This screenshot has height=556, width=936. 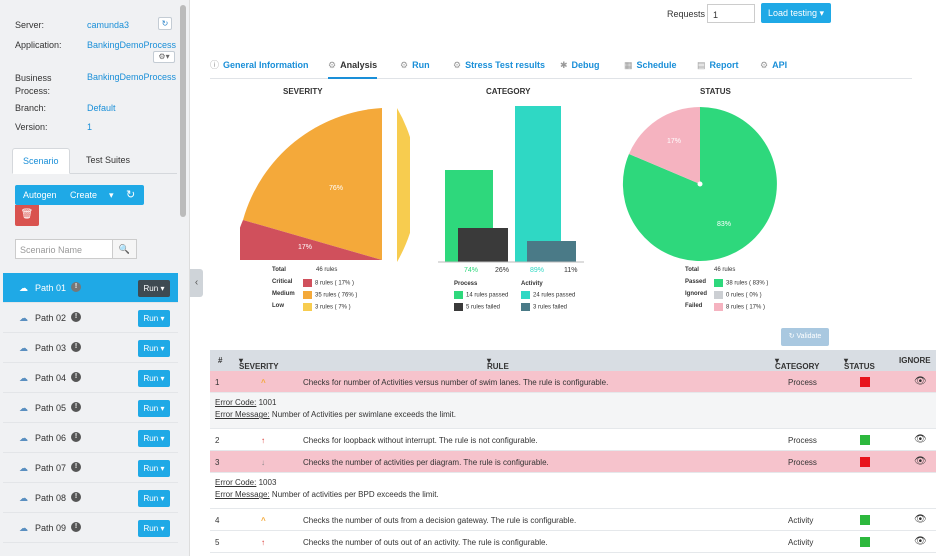 What do you see at coordinates (64, 249) in the screenshot?
I see `scenario-search-input: Scenario Name` at bounding box center [64, 249].